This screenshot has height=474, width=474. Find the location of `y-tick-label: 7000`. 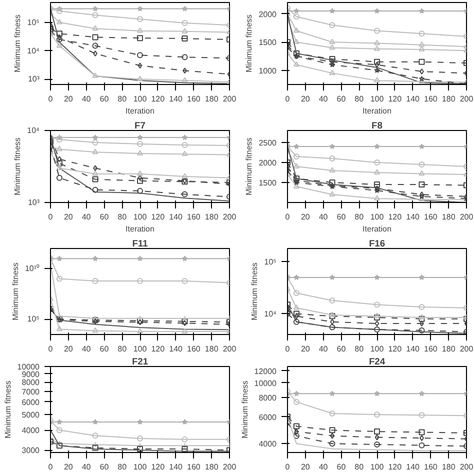

y-tick-label: 7000 is located at coordinates (31, 391).